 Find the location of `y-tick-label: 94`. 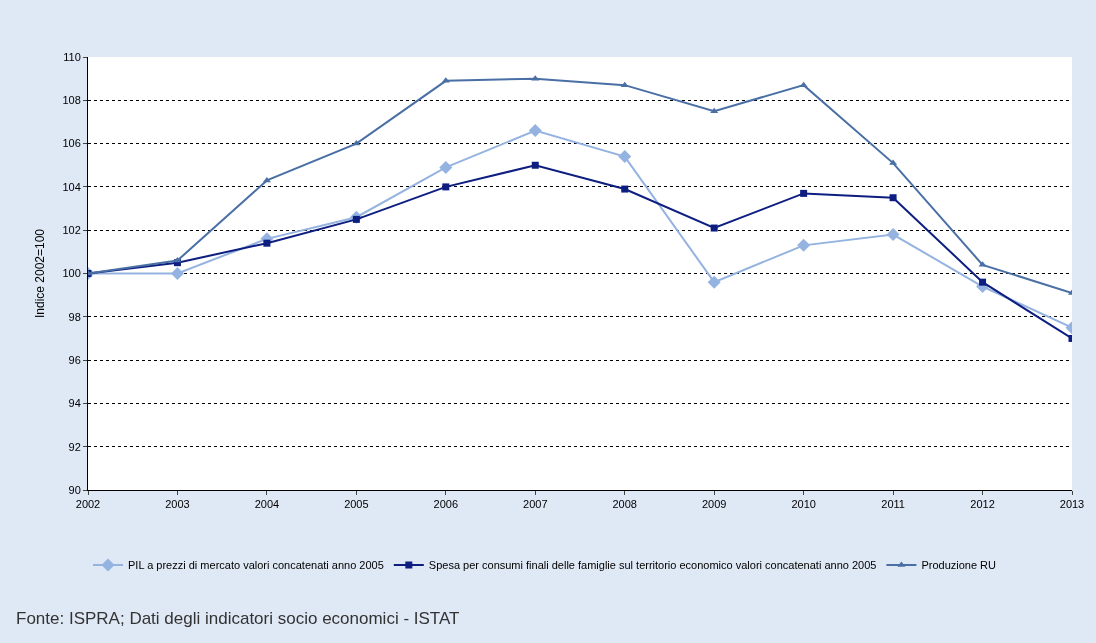

y-tick-label: 94 is located at coordinates (74, 403).